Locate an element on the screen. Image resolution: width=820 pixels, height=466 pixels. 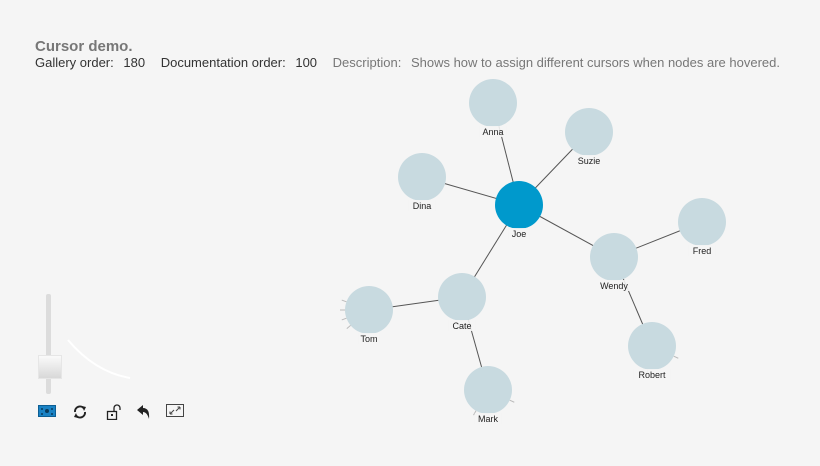
gallery-order-label: Gallery order: is located at coordinates (74, 62).